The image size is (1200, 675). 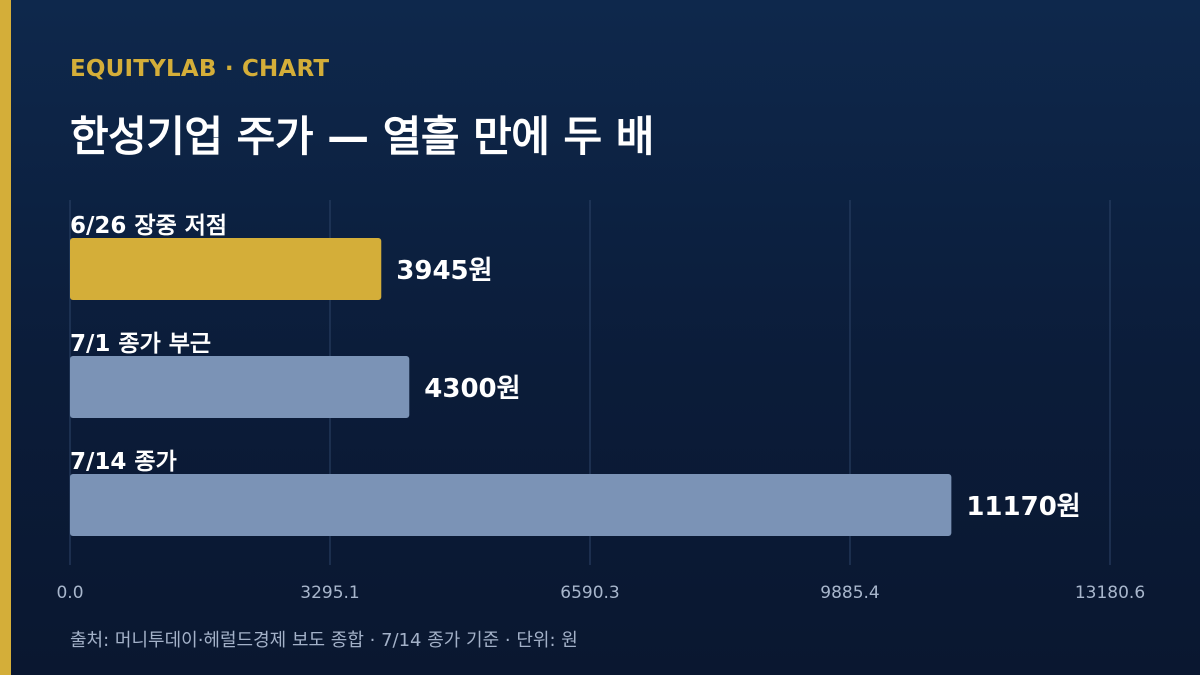 I want to click on x-tick-label: 9885.4, so click(x=849, y=593).